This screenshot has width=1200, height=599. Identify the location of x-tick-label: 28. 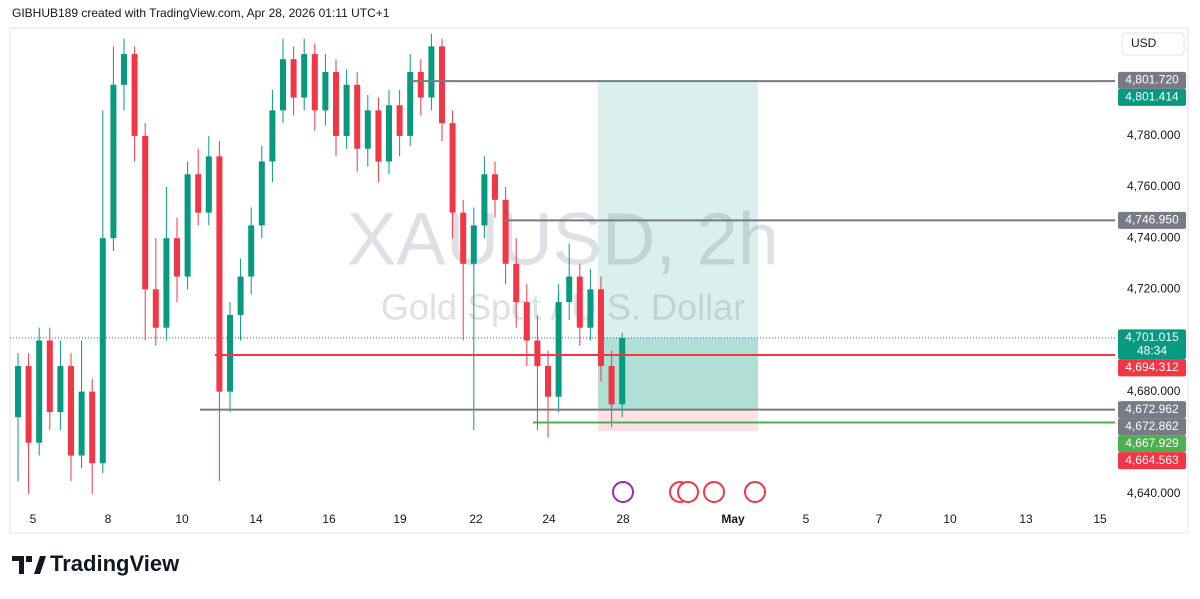
(623, 519).